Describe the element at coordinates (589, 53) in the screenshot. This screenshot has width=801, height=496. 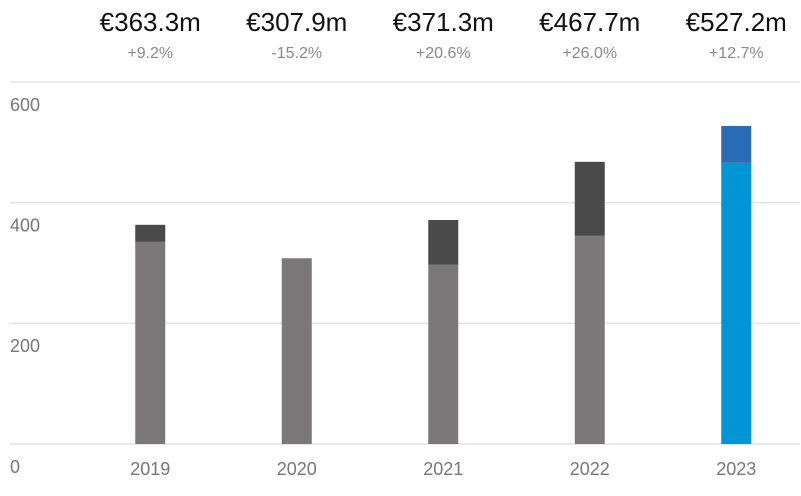
I see `change-label: +26.0%` at that location.